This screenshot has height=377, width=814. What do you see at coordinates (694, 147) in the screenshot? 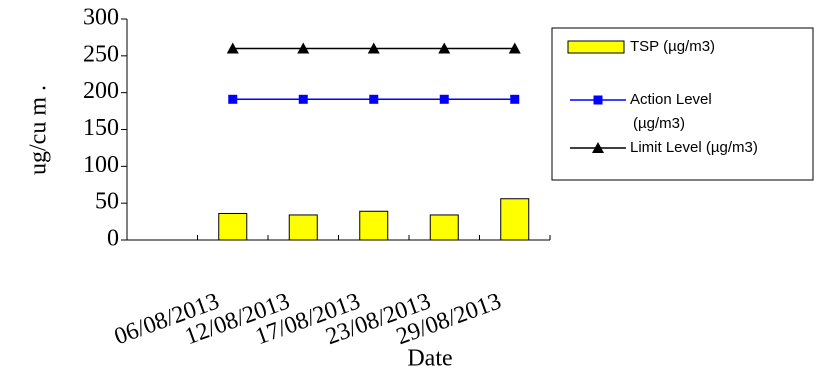
I see `legend-label: Limit Level (µg/m3)` at bounding box center [694, 147].